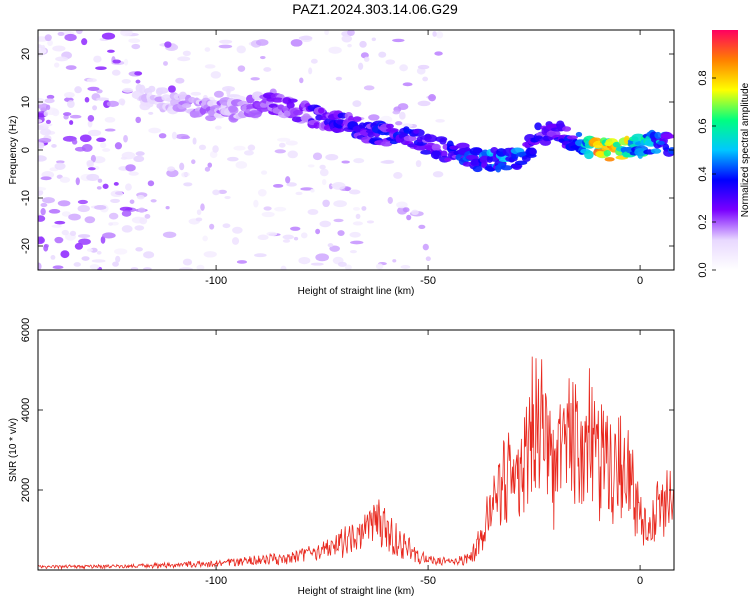 Image resolution: width=750 pixels, height=600 pixels. I want to click on spectrogram-y-tick-label: 0, so click(26, 150).